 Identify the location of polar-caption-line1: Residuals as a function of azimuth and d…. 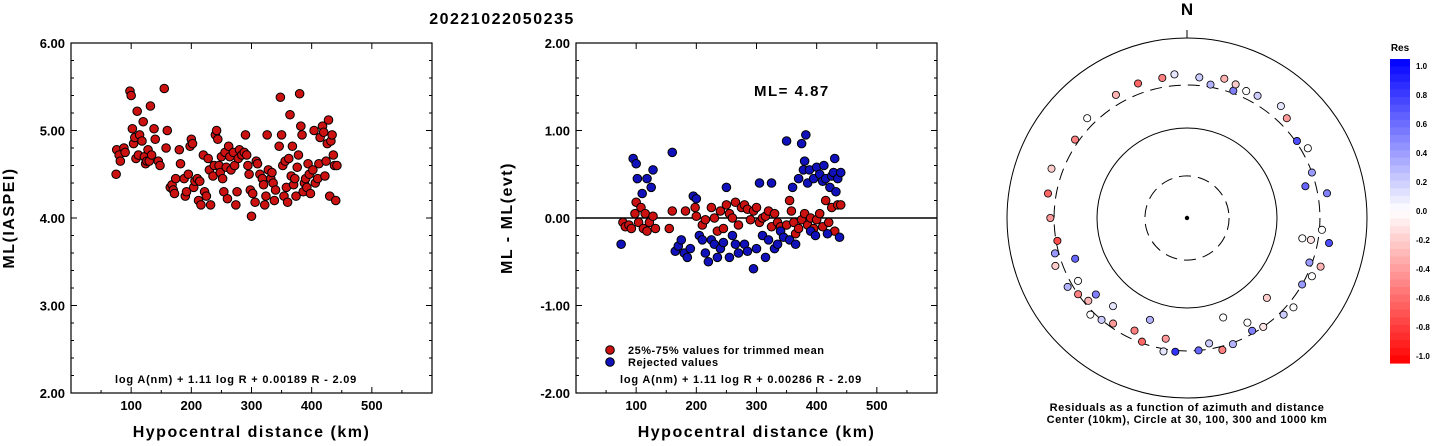
(1187, 408).